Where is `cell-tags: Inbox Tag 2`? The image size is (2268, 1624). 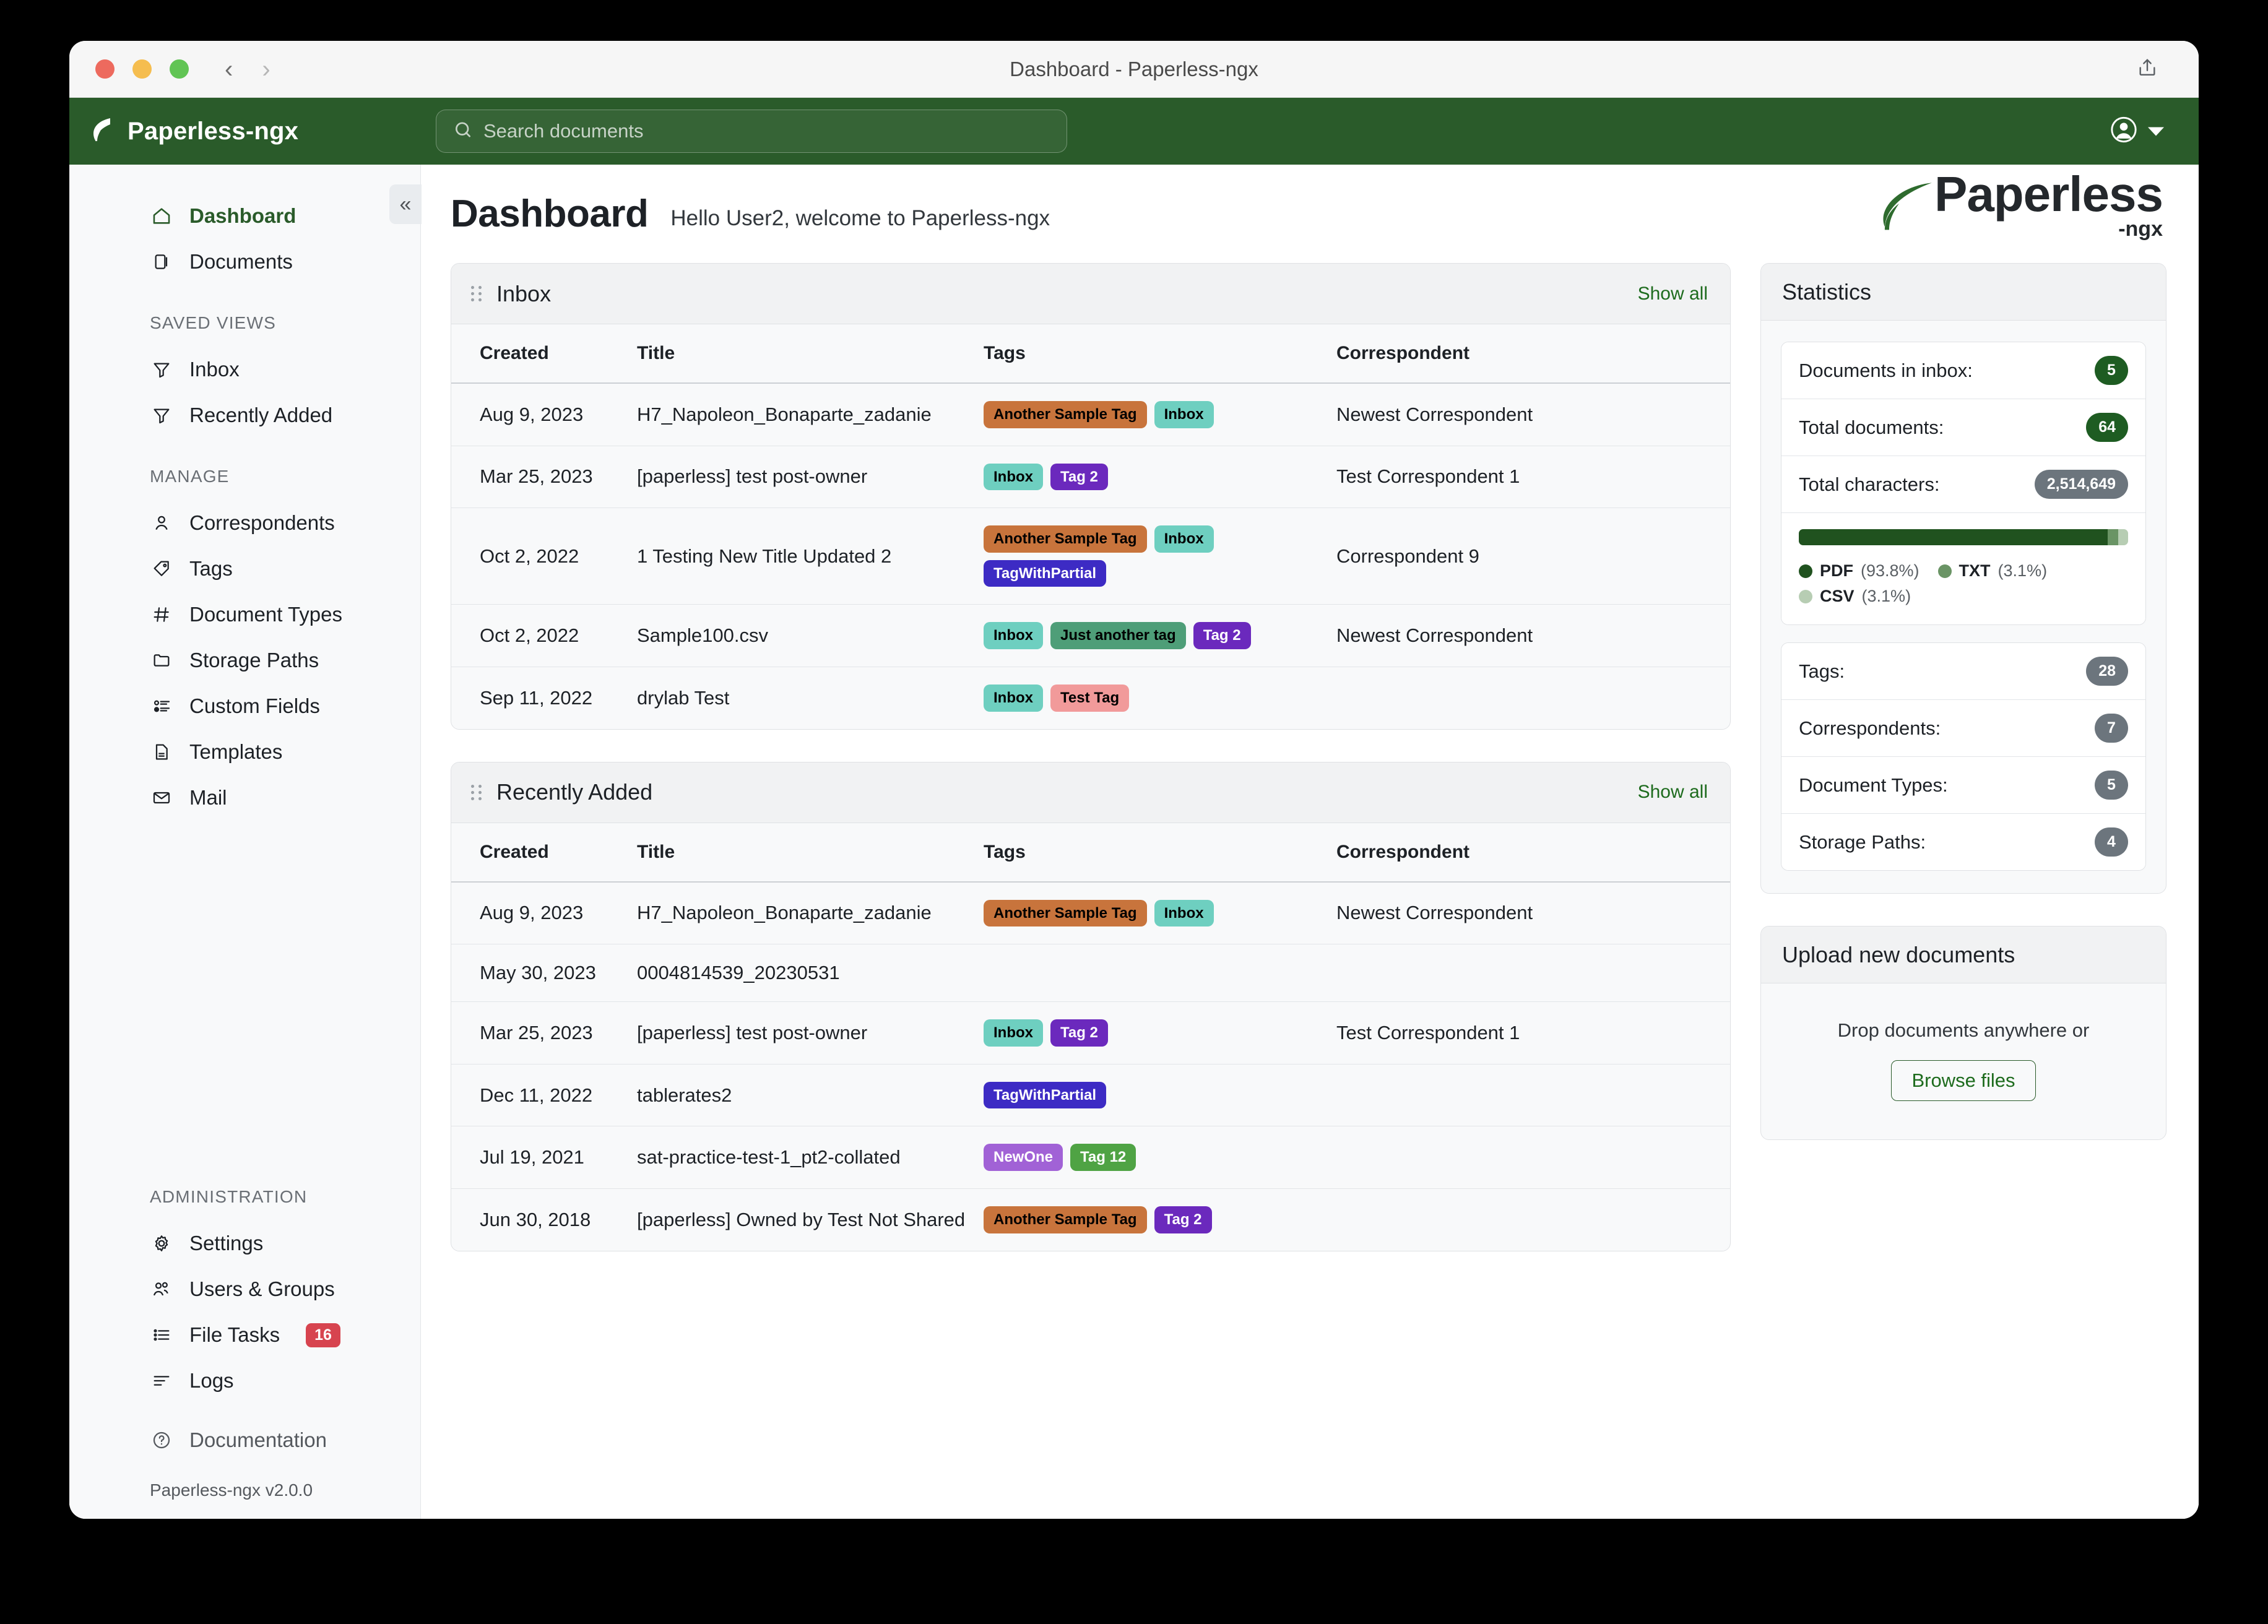 cell-tags: Inbox Tag 2 is located at coordinates (1160, 477).